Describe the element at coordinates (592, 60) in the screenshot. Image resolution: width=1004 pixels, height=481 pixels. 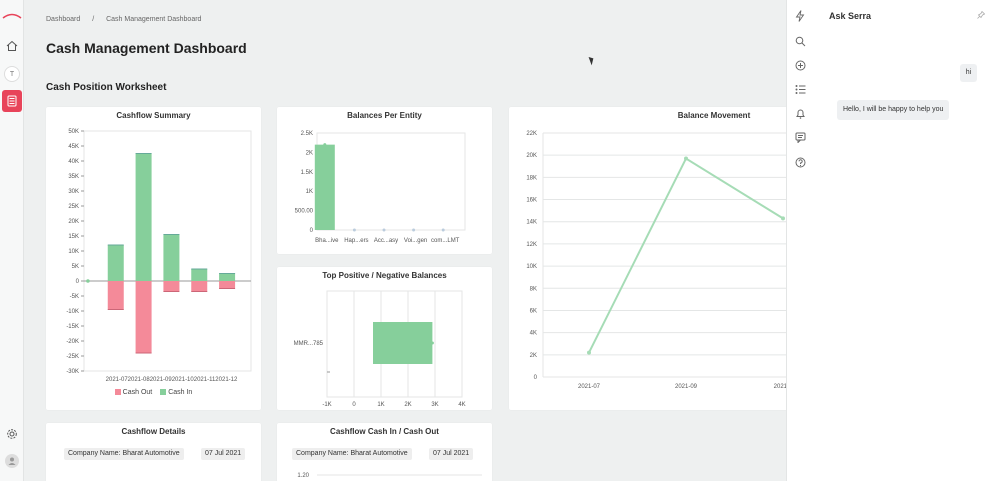
I see `mouse-cursor-icon` at that location.